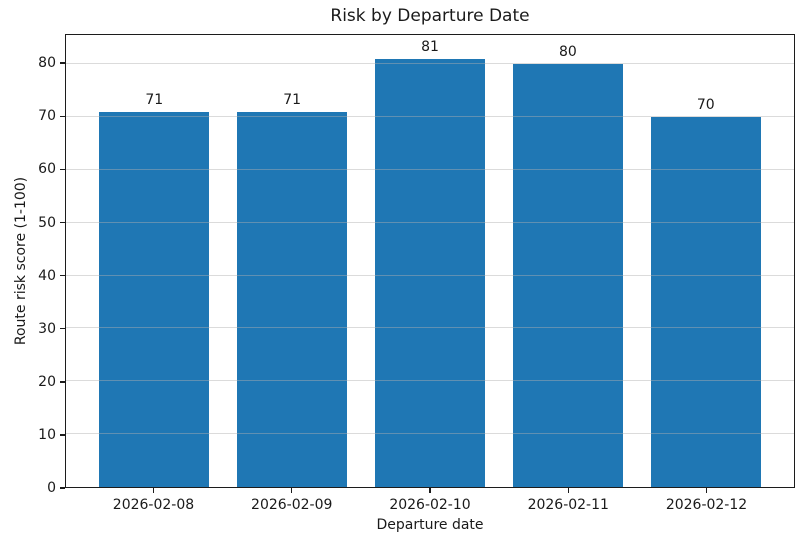  I want to click on x-tick-label: 2026-02-12, so click(706, 505).